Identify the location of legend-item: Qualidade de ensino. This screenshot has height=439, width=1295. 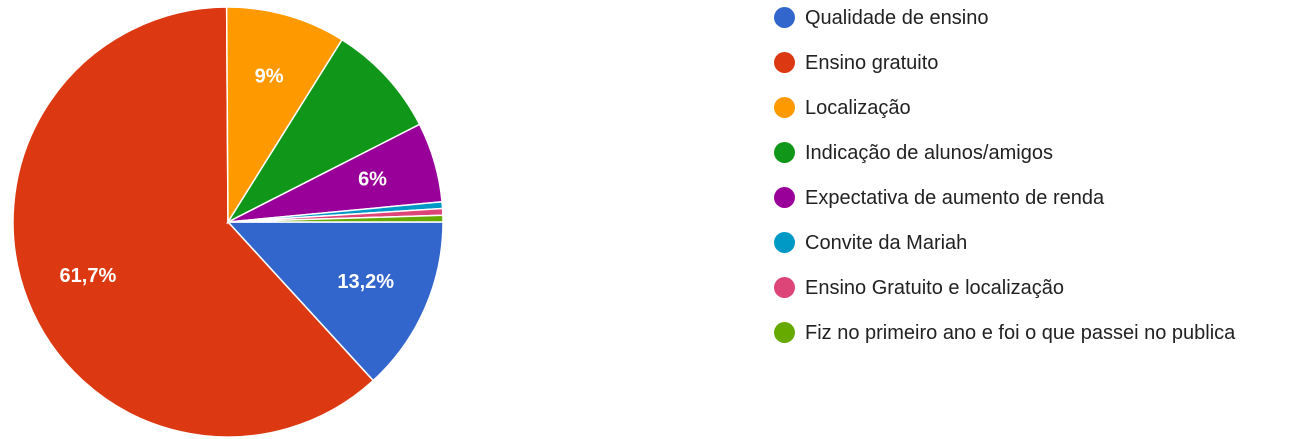
(1034, 18).